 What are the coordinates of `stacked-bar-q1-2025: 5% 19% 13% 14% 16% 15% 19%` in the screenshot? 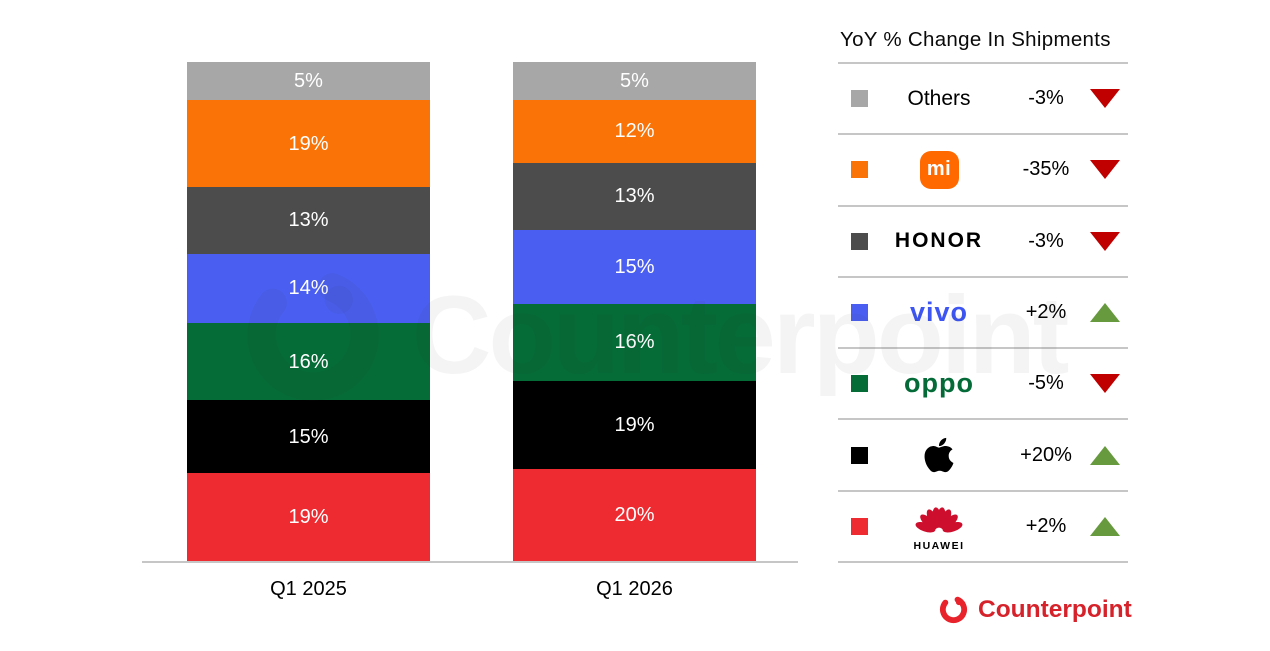 It's located at (308, 311).